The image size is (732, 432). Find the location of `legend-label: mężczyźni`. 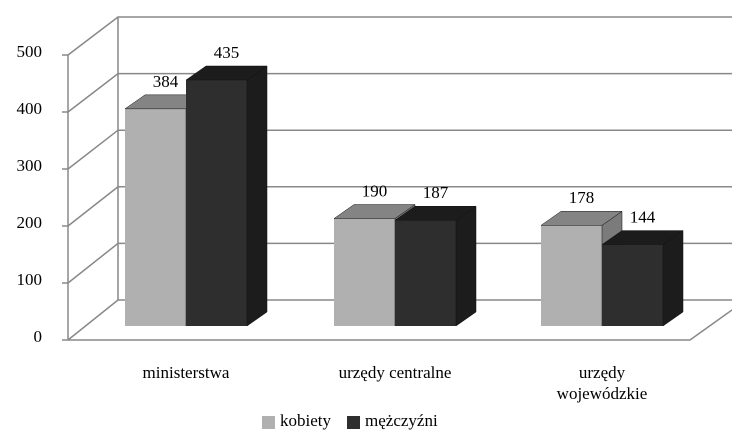

legend-label: mężczyźni is located at coordinates (401, 420).